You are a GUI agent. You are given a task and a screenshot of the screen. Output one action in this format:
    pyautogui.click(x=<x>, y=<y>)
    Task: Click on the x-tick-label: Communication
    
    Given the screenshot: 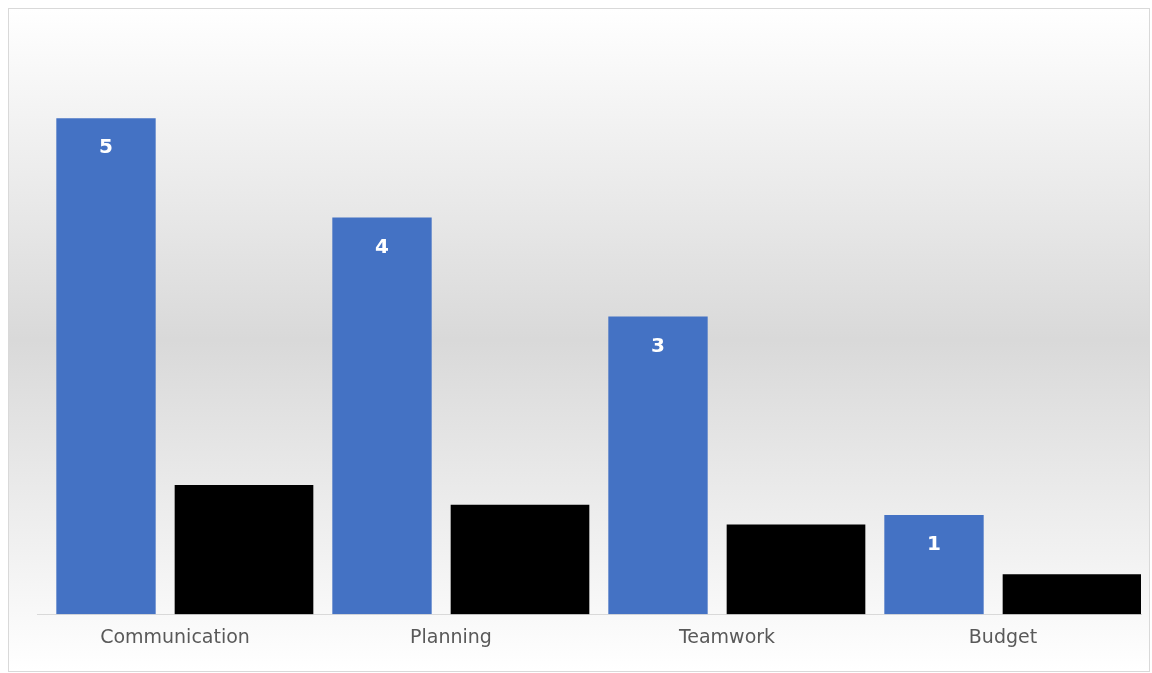 What is the action you would take?
    pyautogui.click(x=175, y=635)
    